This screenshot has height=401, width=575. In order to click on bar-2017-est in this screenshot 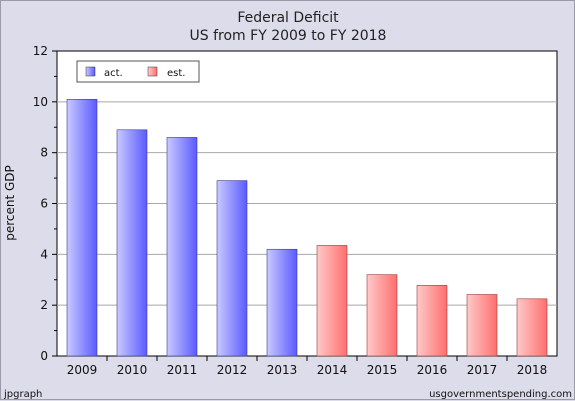, I will do `click(482, 325)`.